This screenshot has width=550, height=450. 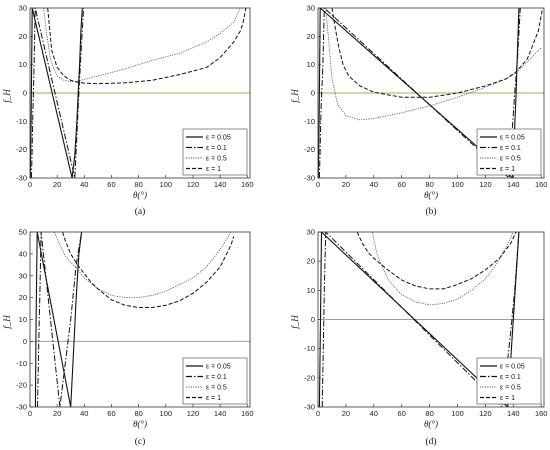 What do you see at coordinates (23, 232) in the screenshot?
I see `y-tick-label: 50` at bounding box center [23, 232].